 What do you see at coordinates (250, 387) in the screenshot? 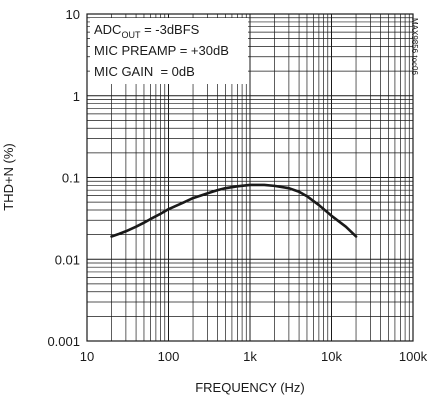
I see `x-axis-title: FREQUENCY (Hz)` at bounding box center [250, 387].